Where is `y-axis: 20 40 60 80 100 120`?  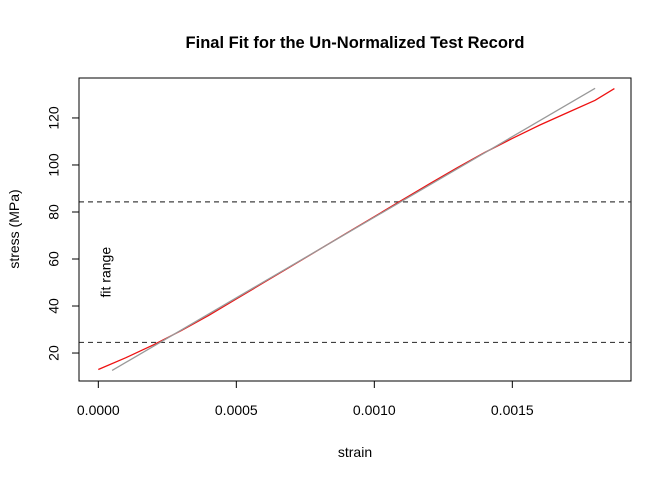 y-axis: 20 40 60 80 100 120 is located at coordinates (63, 233).